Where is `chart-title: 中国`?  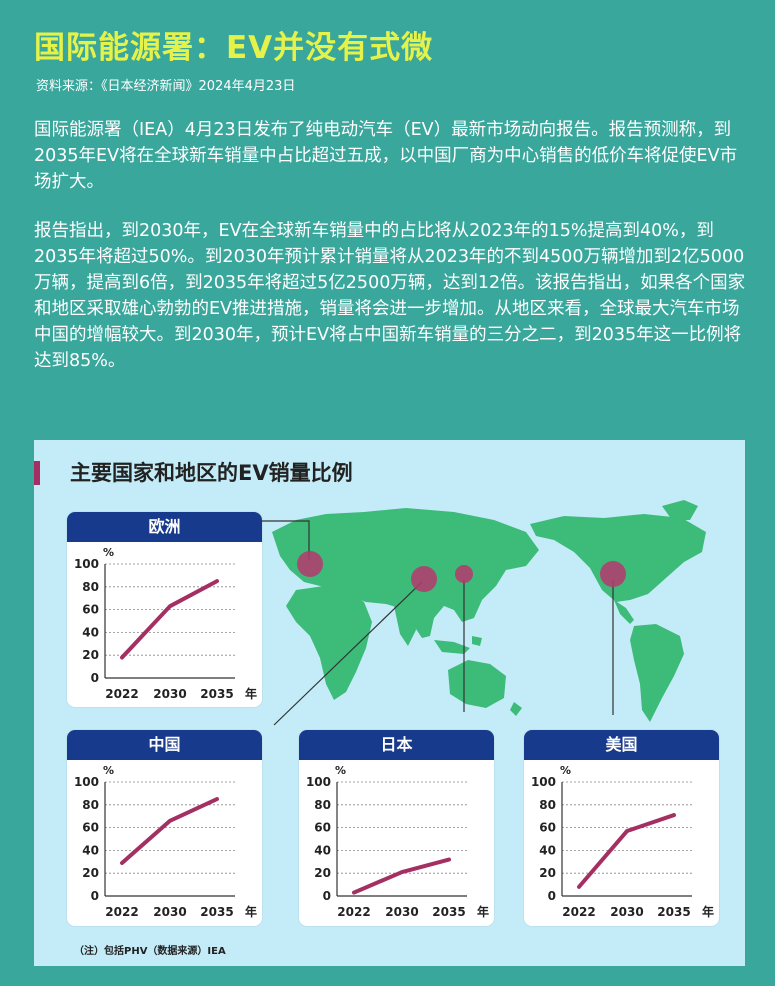 chart-title: 中国 is located at coordinates (164, 745).